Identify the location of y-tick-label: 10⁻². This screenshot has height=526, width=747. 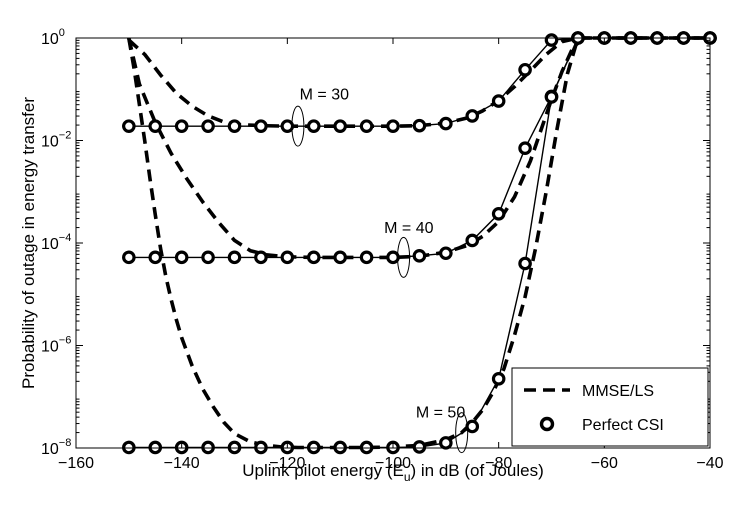
(56, 140).